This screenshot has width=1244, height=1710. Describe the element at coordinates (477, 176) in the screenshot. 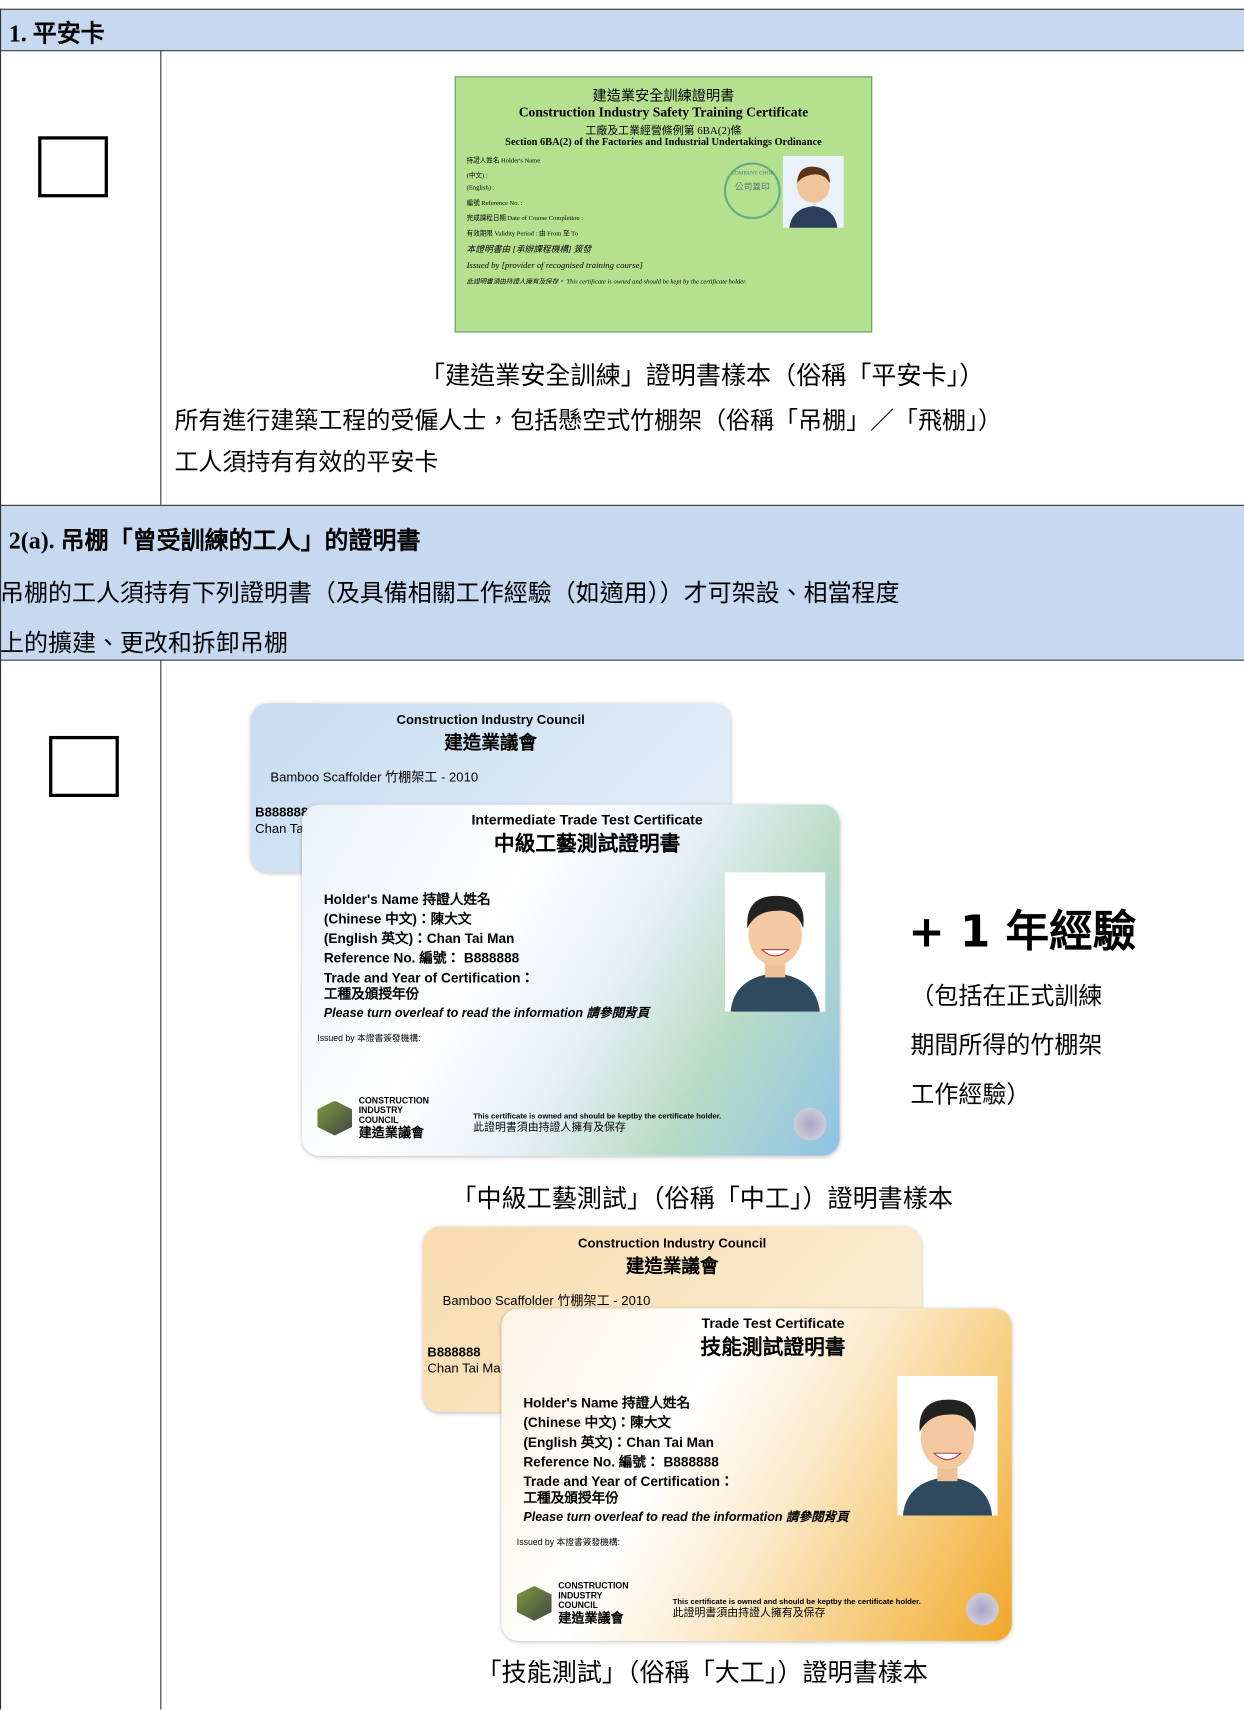

I see `card-field: (中文) :` at that location.